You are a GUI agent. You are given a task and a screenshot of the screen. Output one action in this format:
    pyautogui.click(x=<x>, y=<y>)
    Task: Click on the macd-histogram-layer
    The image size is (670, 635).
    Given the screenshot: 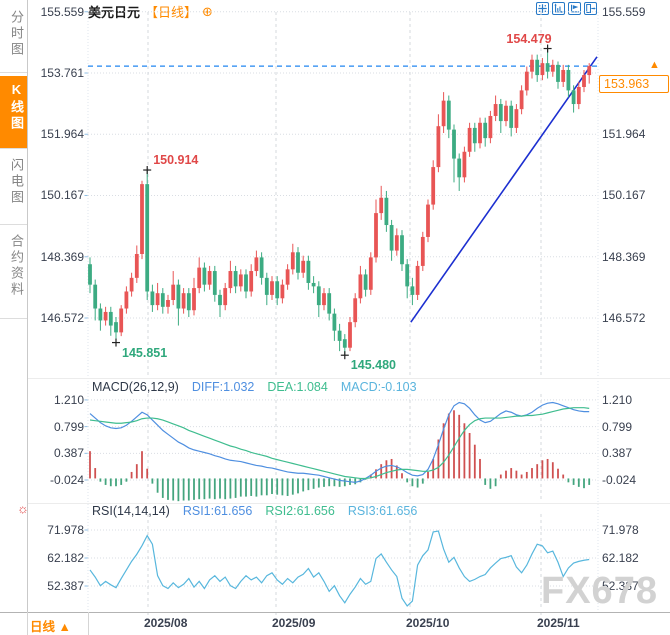 What is the action you would take?
    pyautogui.click(x=340, y=456)
    